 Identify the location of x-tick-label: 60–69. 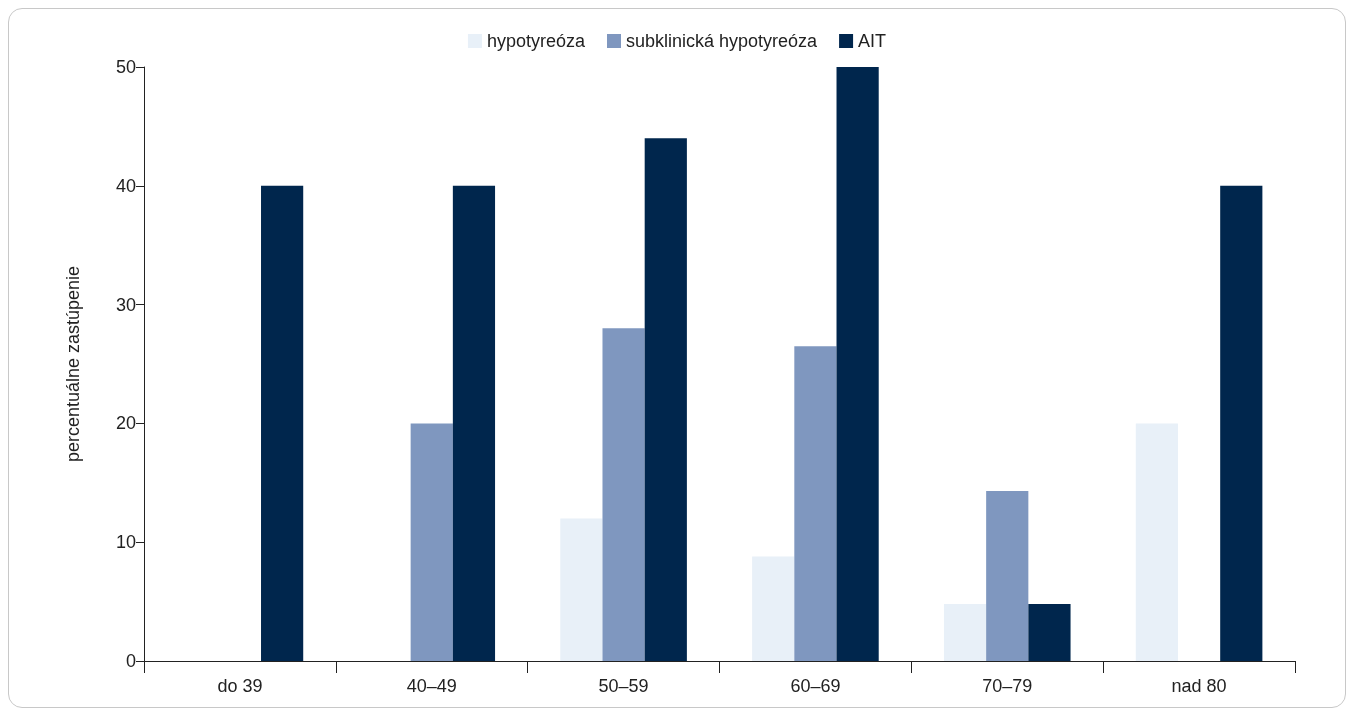
(815, 686).